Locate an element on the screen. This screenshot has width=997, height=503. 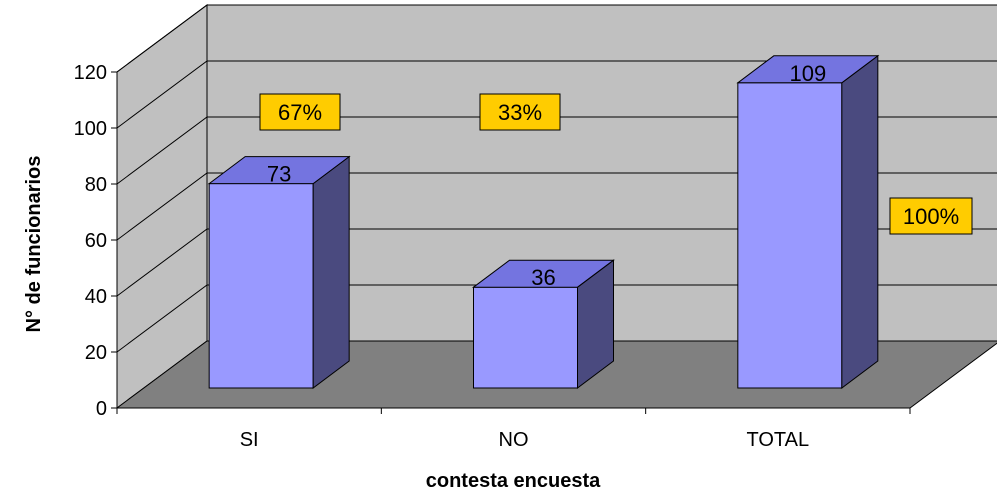
x-axis-categories: SI NO TOTAL is located at coordinates (513, 429).